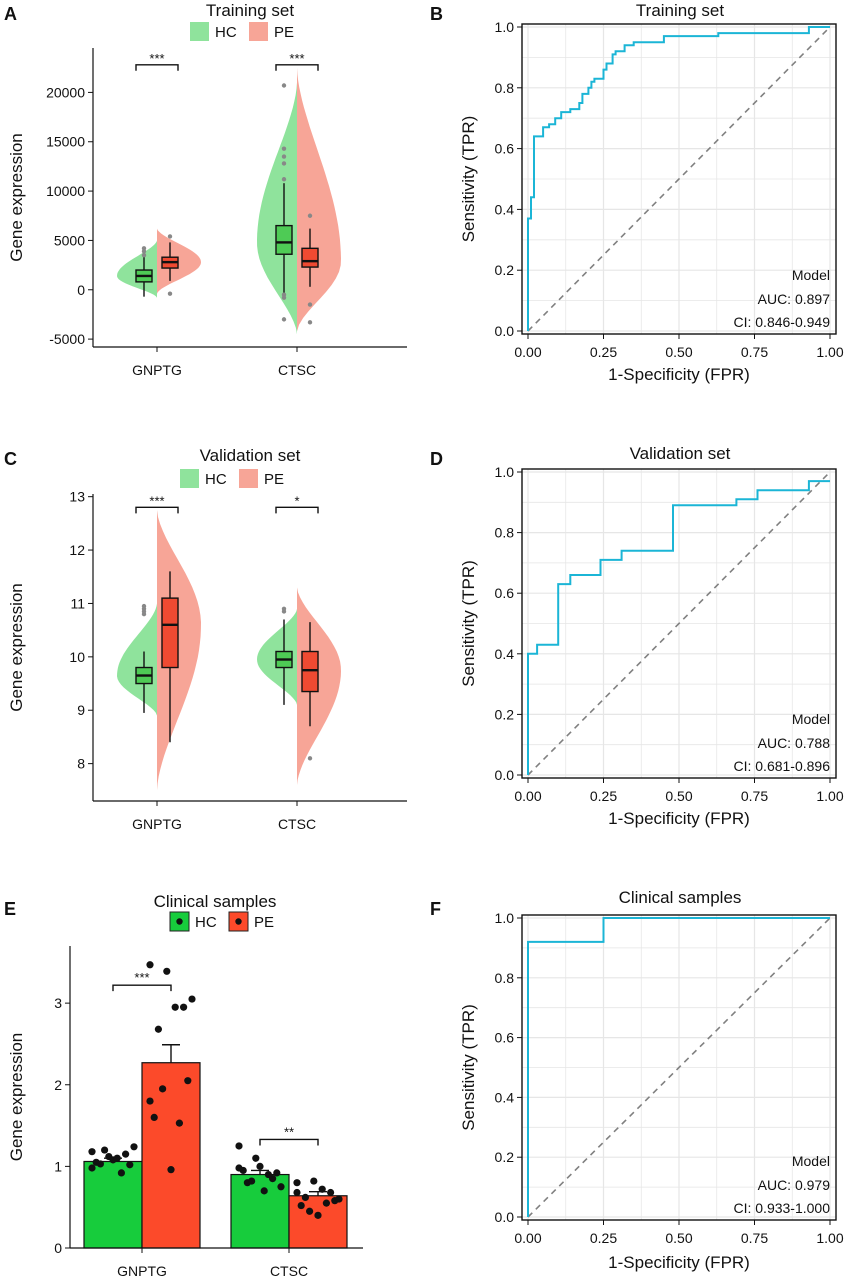 The height and width of the screenshot is (1281, 851). I want to click on ci-label: CI: 0.681-0.896, so click(781, 766).